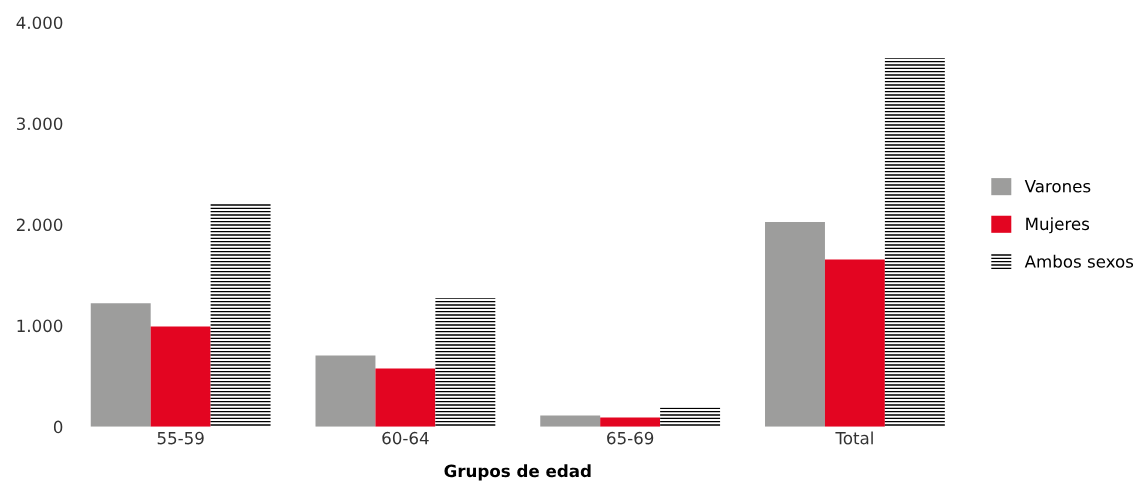 Image resolution: width=1138 pixels, height=499 pixels. I want to click on legend-label: Ambos sexos, so click(1079, 261).